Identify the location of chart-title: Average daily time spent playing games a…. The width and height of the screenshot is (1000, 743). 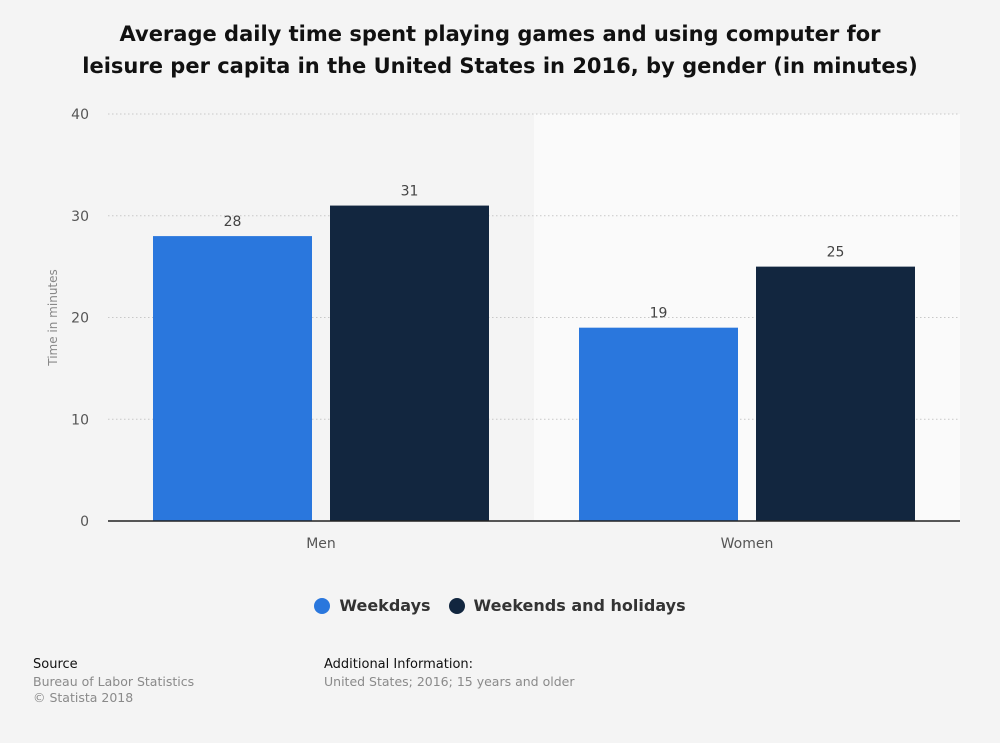
(500, 50).